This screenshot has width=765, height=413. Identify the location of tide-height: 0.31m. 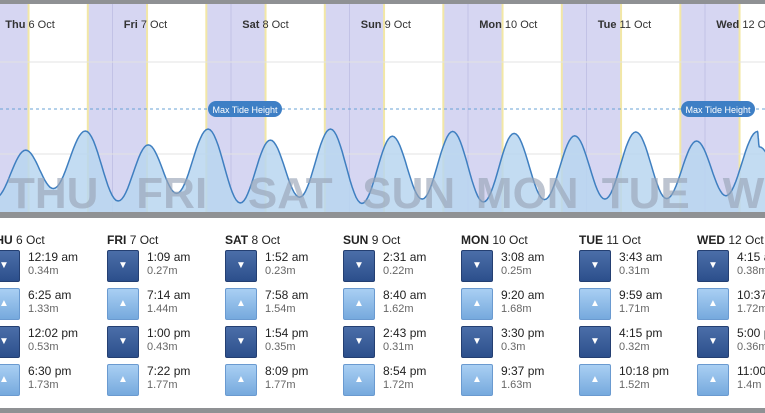
(634, 271).